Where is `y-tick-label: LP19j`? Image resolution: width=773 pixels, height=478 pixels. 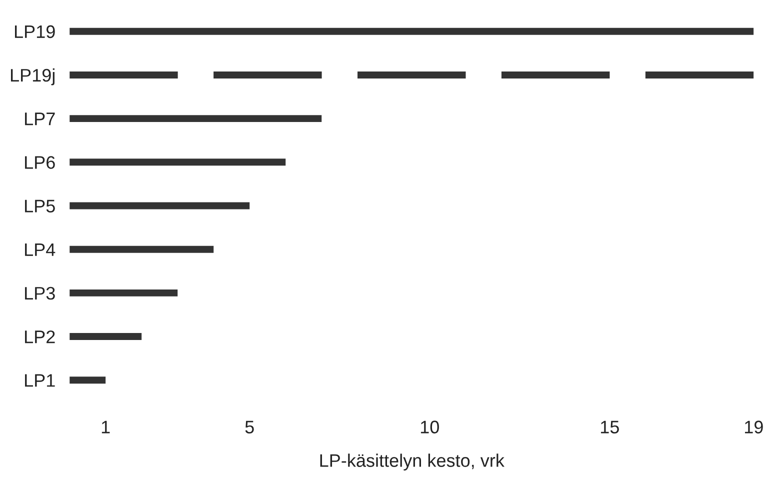
y-tick-label: LP19j is located at coordinates (32, 77).